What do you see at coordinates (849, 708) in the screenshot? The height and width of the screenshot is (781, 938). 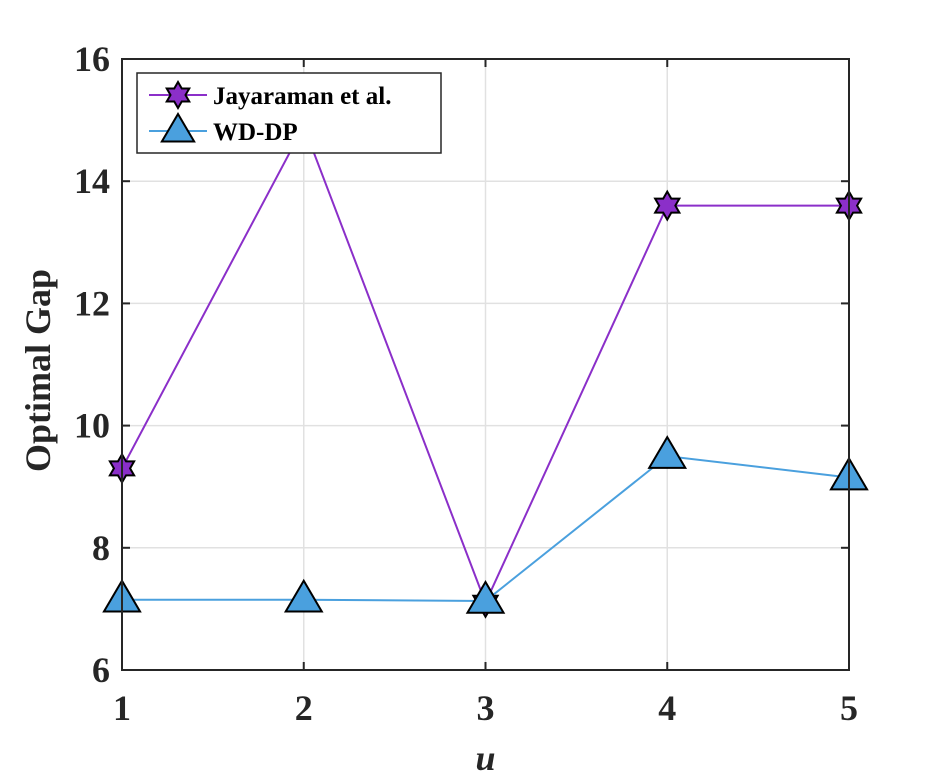 I see `x-tick-label: 5` at bounding box center [849, 708].